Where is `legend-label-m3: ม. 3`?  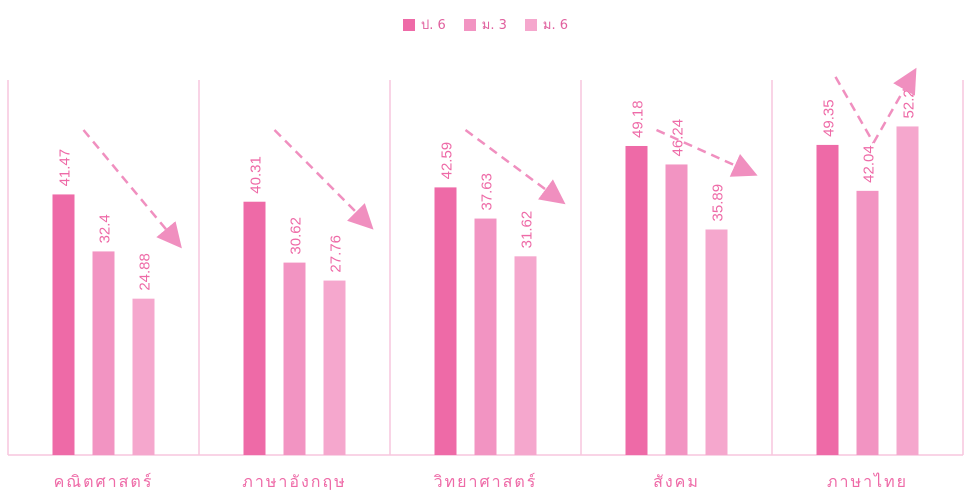 legend-label-m3: ม. 3 is located at coordinates (494, 25).